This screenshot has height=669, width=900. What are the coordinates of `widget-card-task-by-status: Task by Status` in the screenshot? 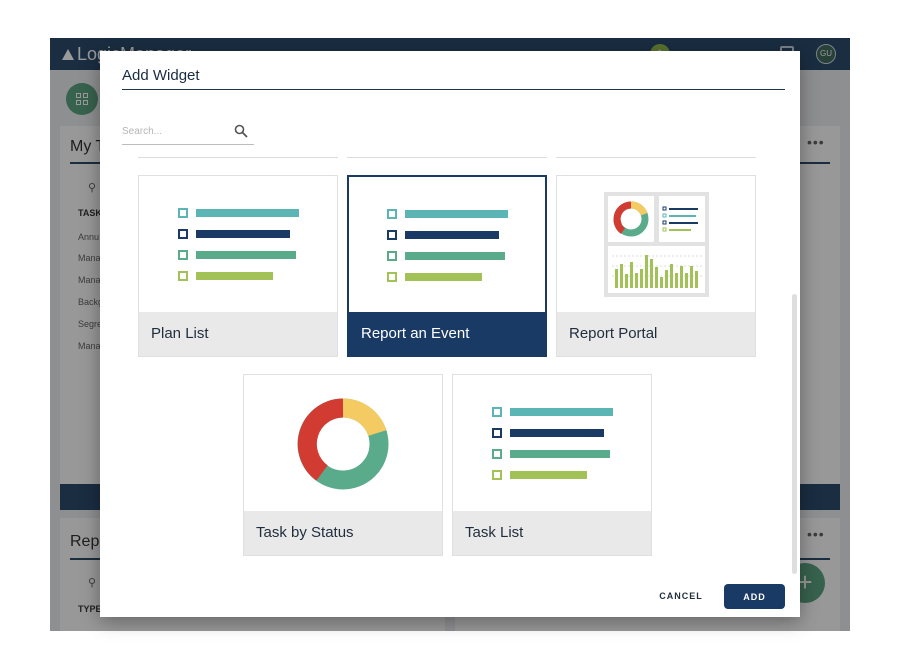 It's located at (343, 465).